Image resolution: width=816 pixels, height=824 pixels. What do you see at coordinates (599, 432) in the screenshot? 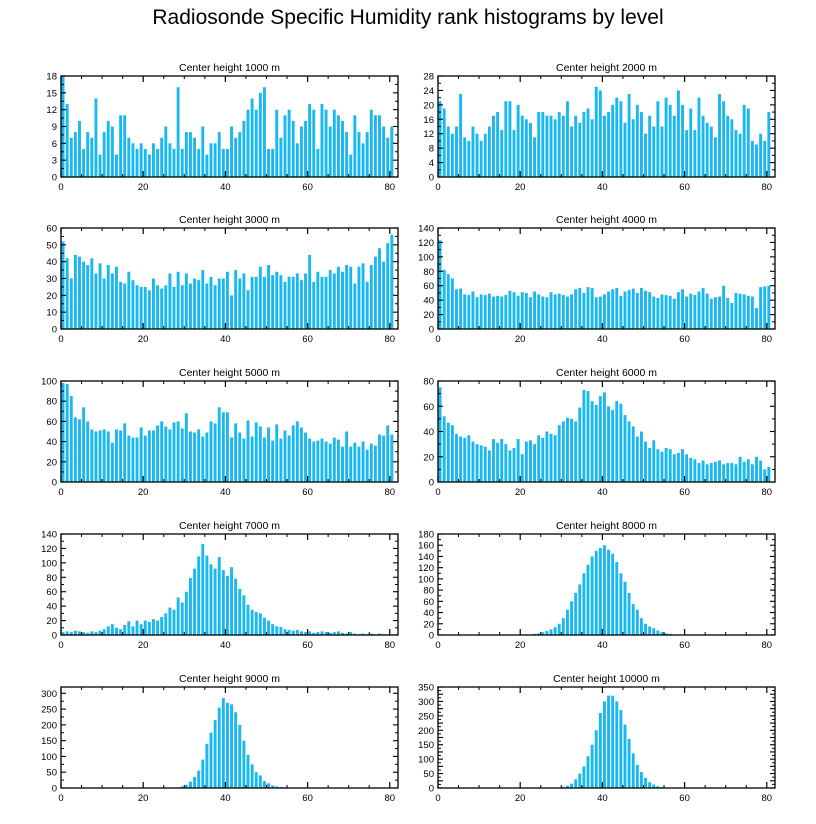
I see `histogram-panel: Center height 6000 m 0 20 40 60 80 0 20 40 60 80` at bounding box center [599, 432].